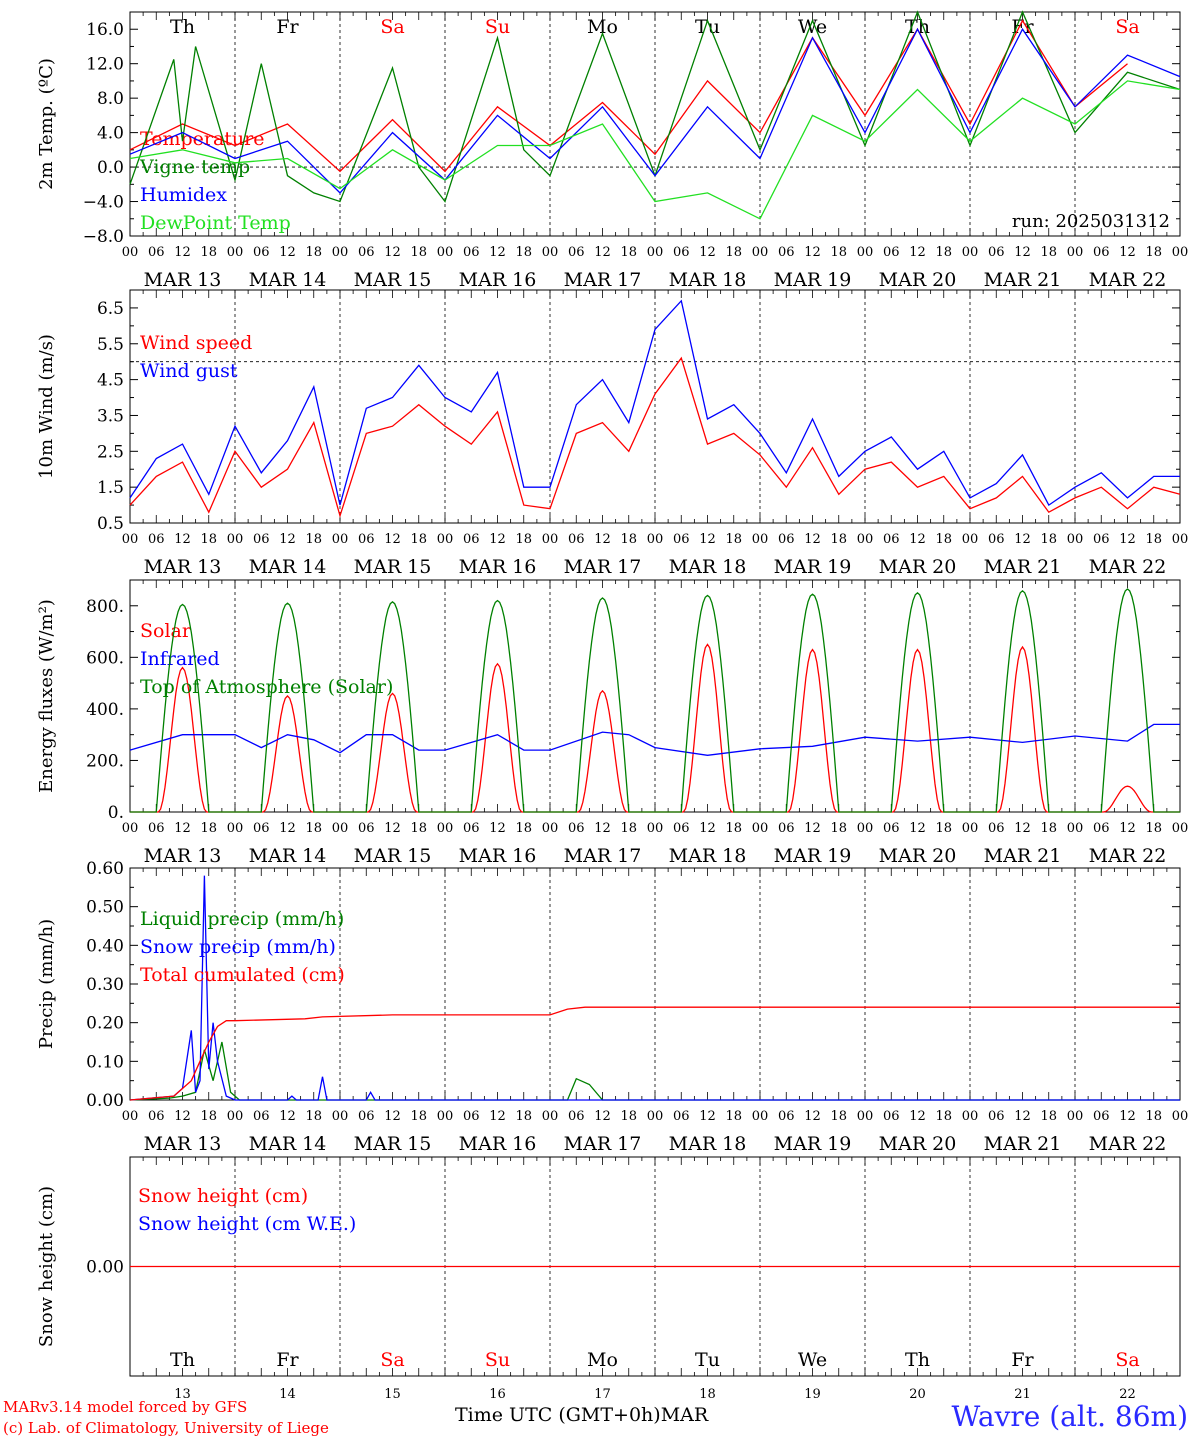  Describe the element at coordinates (708, 567) in the screenshot. I see `wind-date-label: MAR 18` at that location.